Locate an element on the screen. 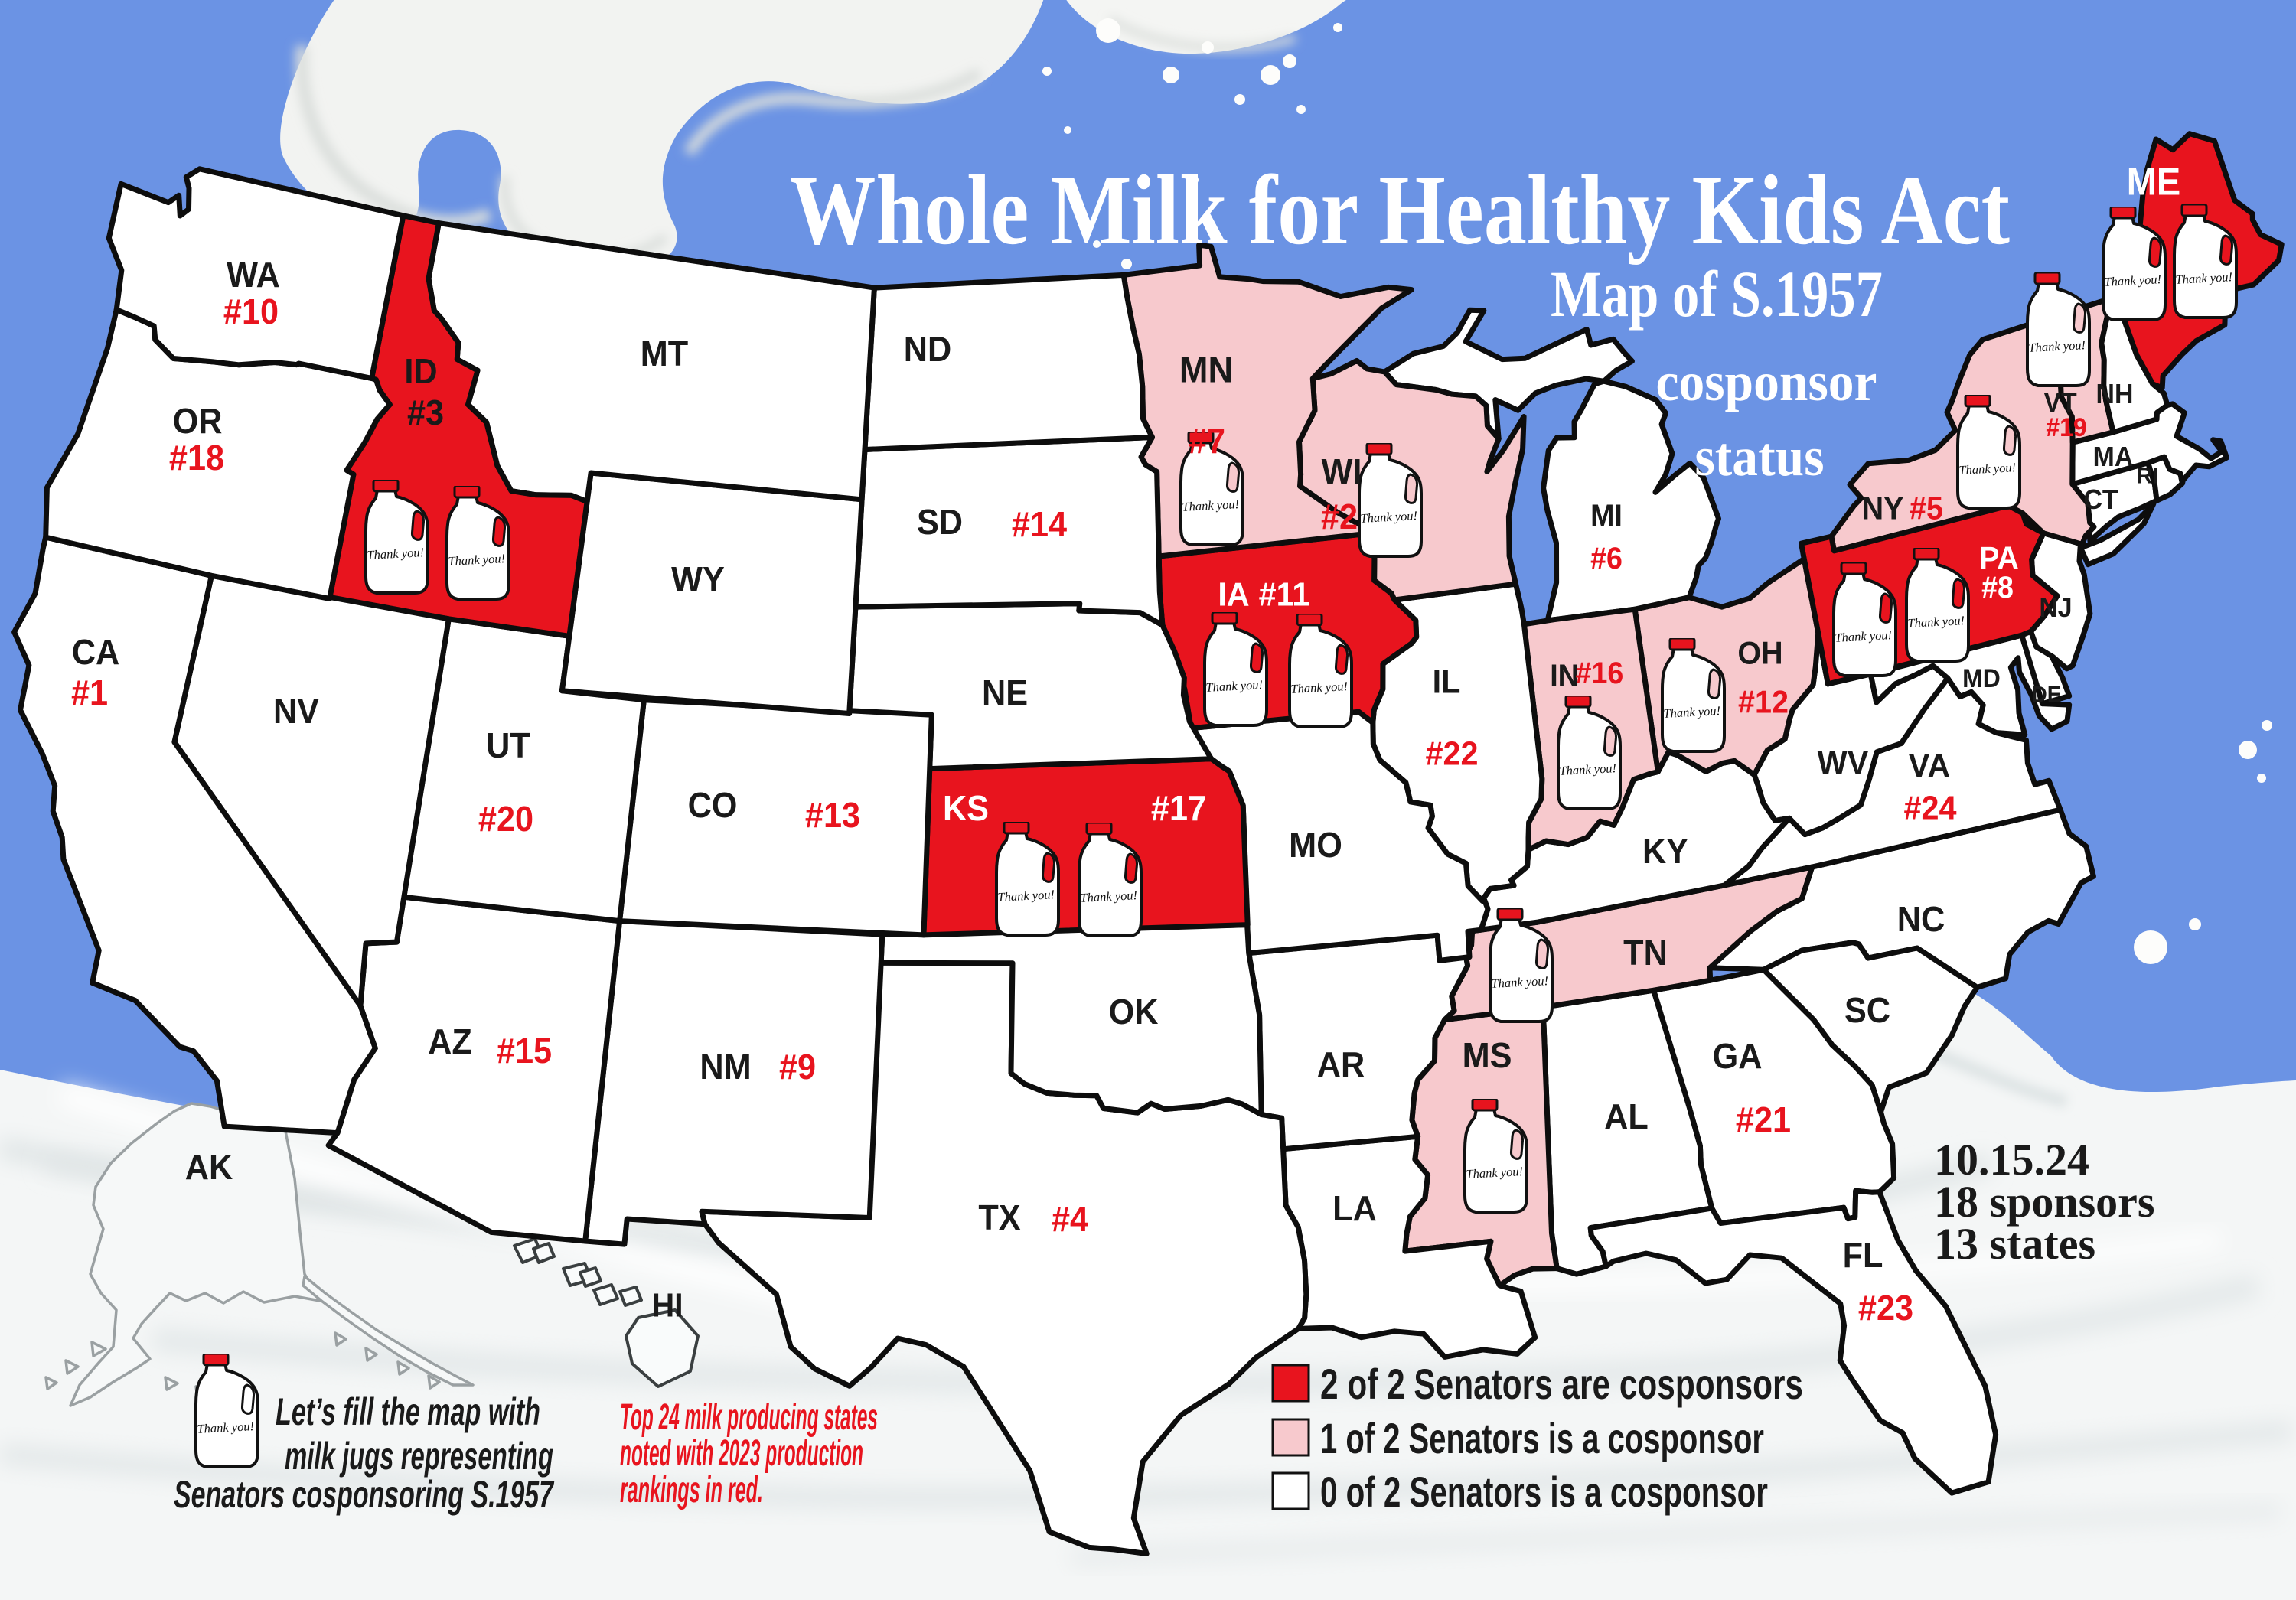 This screenshot has height=1600, width=2296. svg-text: SD is located at coordinates (940, 522).